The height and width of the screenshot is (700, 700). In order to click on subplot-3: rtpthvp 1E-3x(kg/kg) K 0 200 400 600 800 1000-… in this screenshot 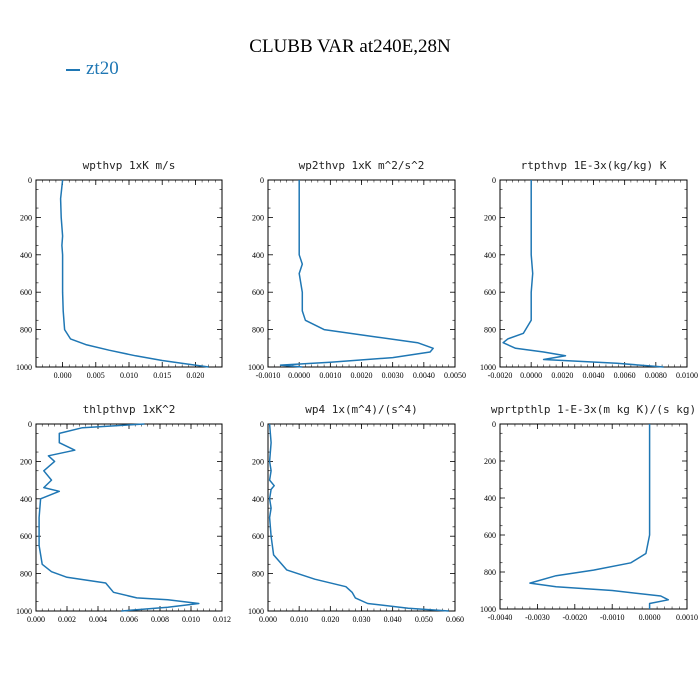, I will do `click(589, 269)`.